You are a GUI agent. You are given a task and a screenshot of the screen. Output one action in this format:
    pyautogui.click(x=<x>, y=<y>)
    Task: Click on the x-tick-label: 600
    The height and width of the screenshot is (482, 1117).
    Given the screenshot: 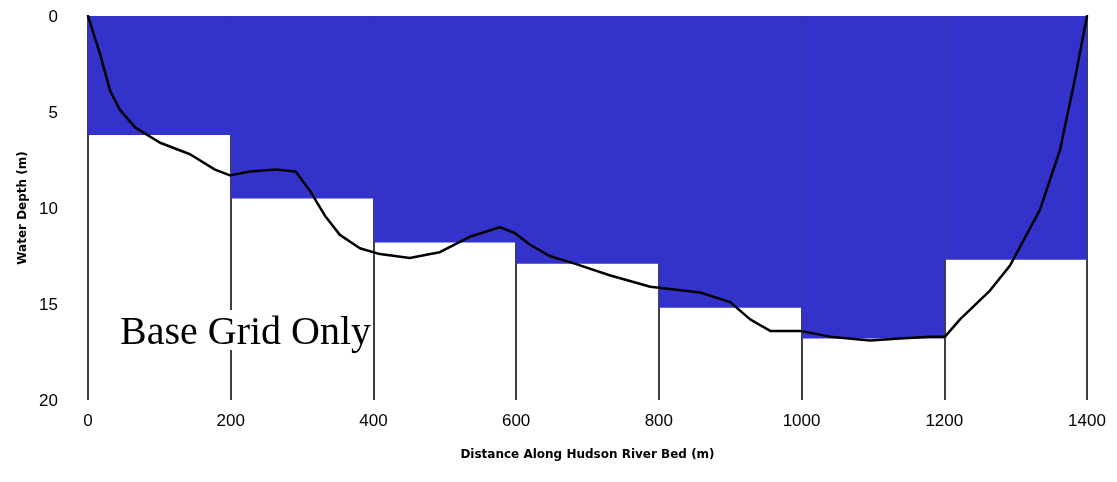 What is the action you would take?
    pyautogui.click(x=516, y=420)
    